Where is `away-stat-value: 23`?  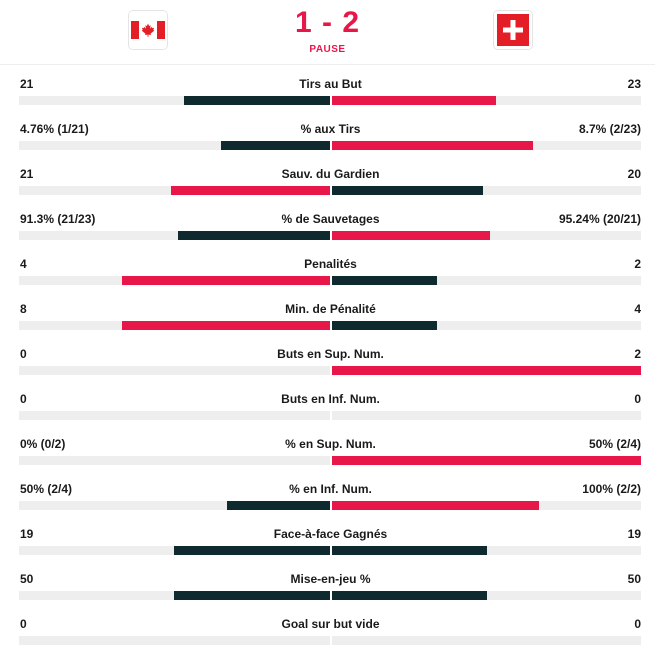
away-stat-value: 23 is located at coordinates (634, 84).